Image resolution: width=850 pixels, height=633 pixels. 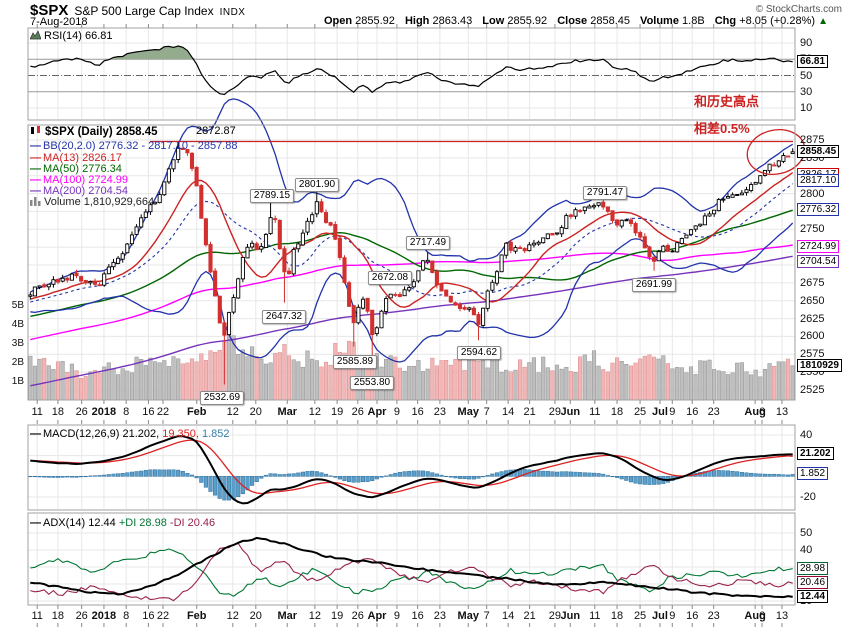 I want to click on ma13-legend: — MA(13) 2826.17, so click(x=76, y=158).